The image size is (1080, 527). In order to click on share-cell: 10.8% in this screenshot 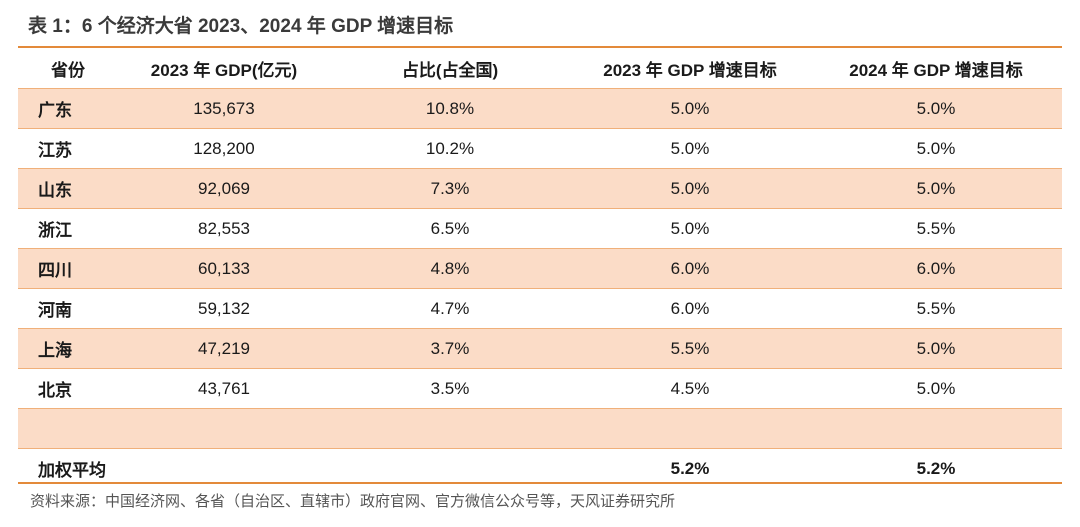, I will do `click(450, 108)`.